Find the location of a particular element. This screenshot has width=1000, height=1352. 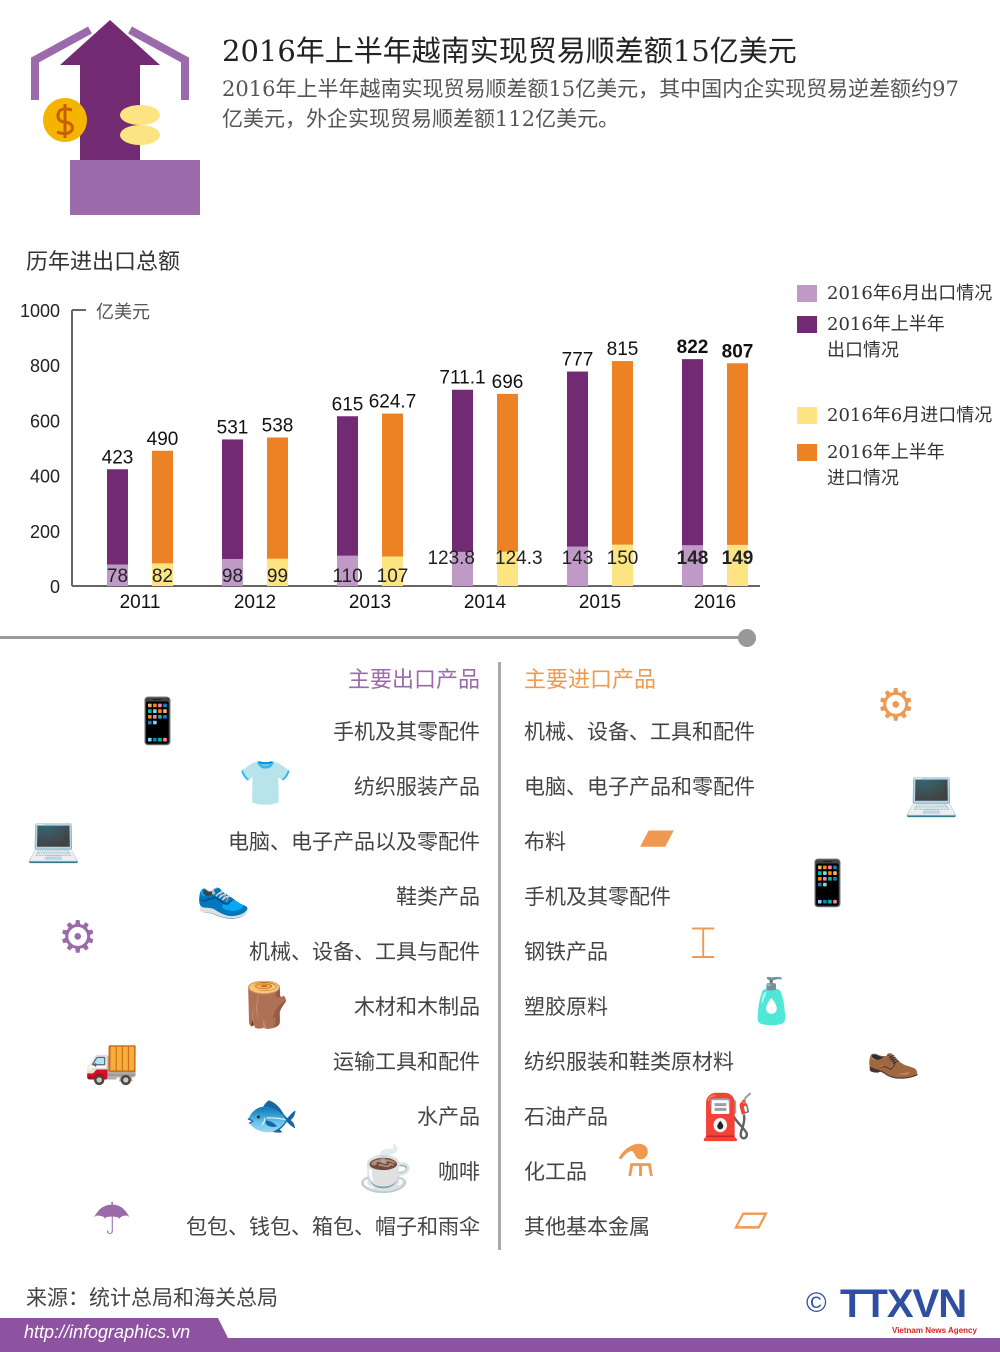

import-item: 机械、设备、工具和配件 is located at coordinates (639, 732).